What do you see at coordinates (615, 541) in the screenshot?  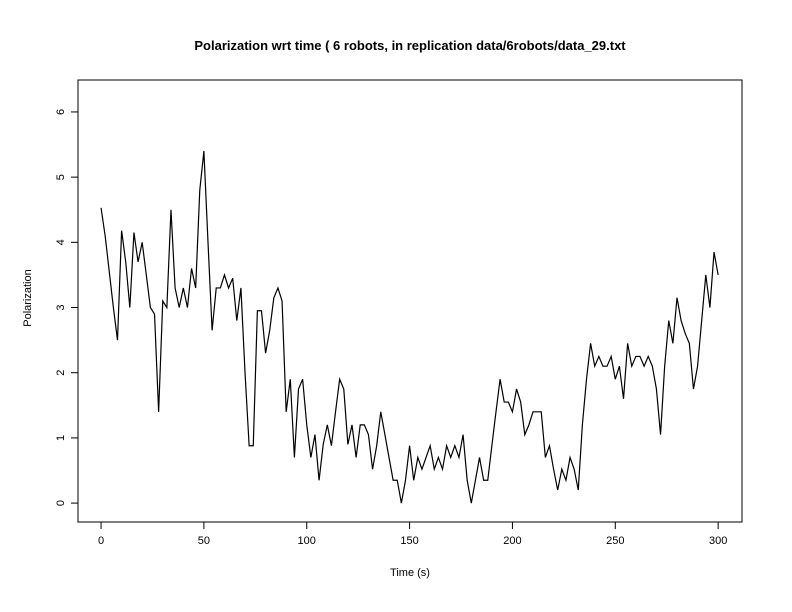 I see `x-tick-label: 250` at bounding box center [615, 541].